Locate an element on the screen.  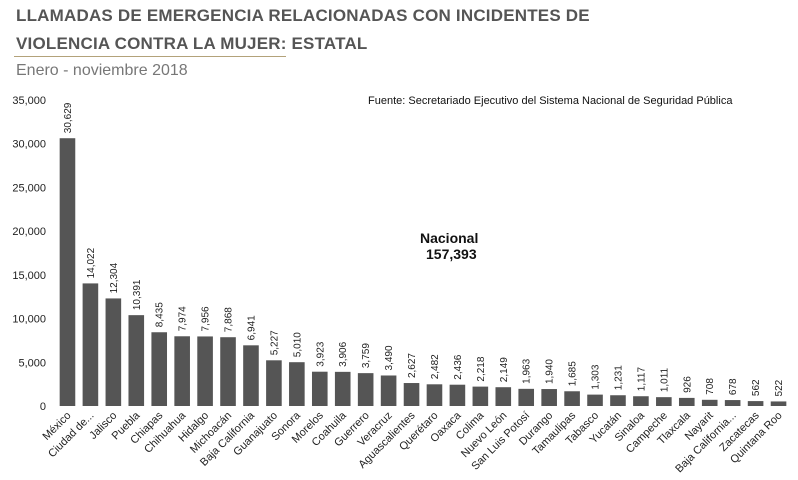
value-label: 6,941 is located at coordinates (251, 327).